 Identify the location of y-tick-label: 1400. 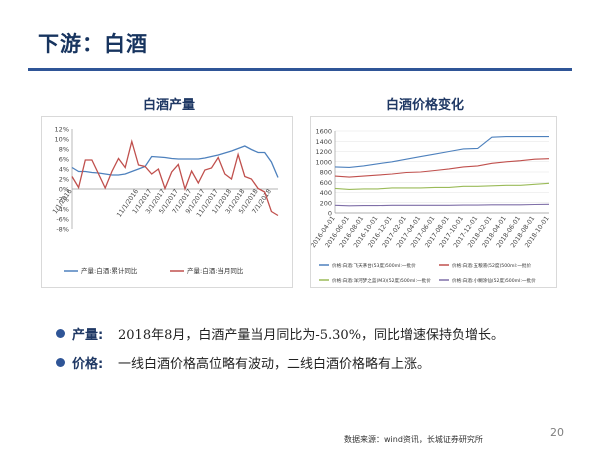
(323, 142).